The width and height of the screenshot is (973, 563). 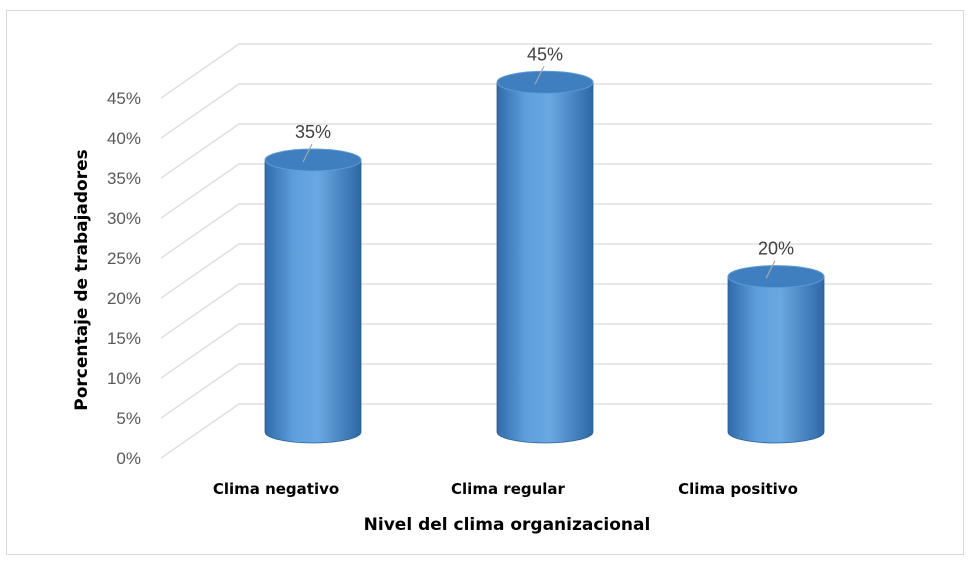 What do you see at coordinates (313, 132) in the screenshot?
I see `data-label: 35%` at bounding box center [313, 132].